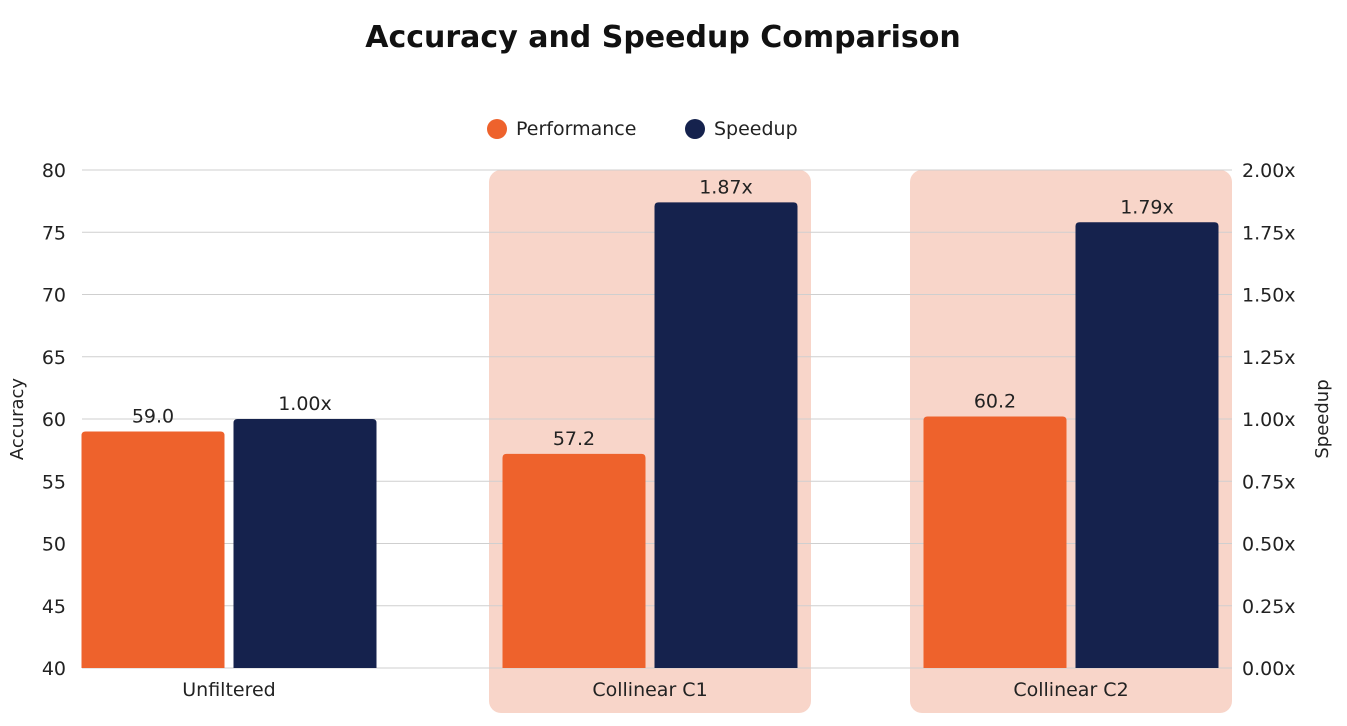 This screenshot has height=726, width=1347. I want to click on y-tick-label: 65, so click(54, 358).